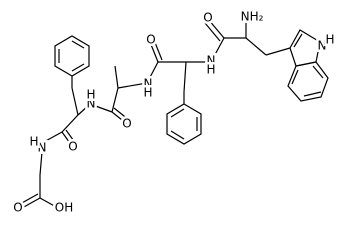 The height and width of the screenshot is (240, 361). I want to click on atom-label: OH, so click(64, 208).